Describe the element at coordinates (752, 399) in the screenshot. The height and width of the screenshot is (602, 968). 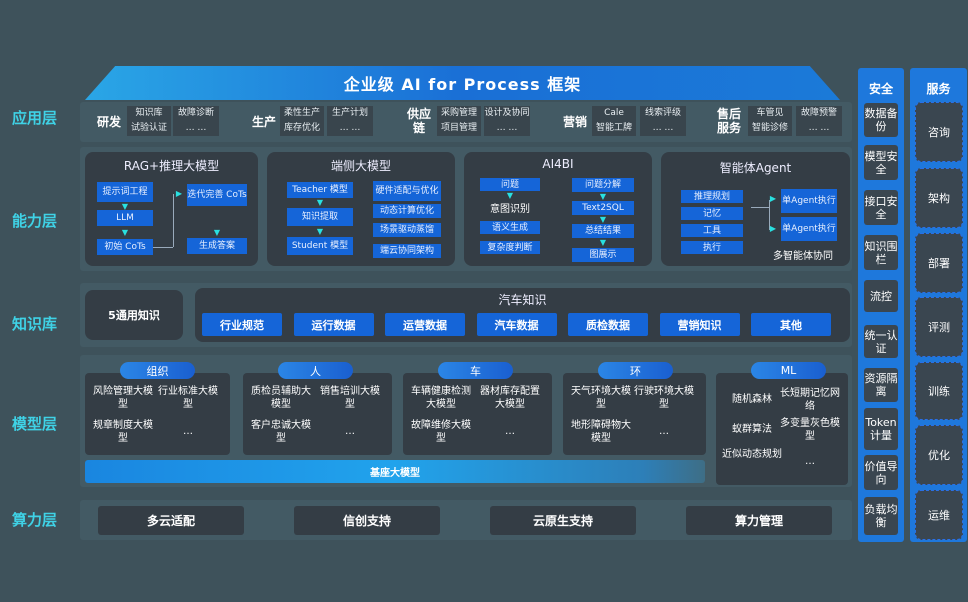
I see `model-item: 随机森林` at that location.